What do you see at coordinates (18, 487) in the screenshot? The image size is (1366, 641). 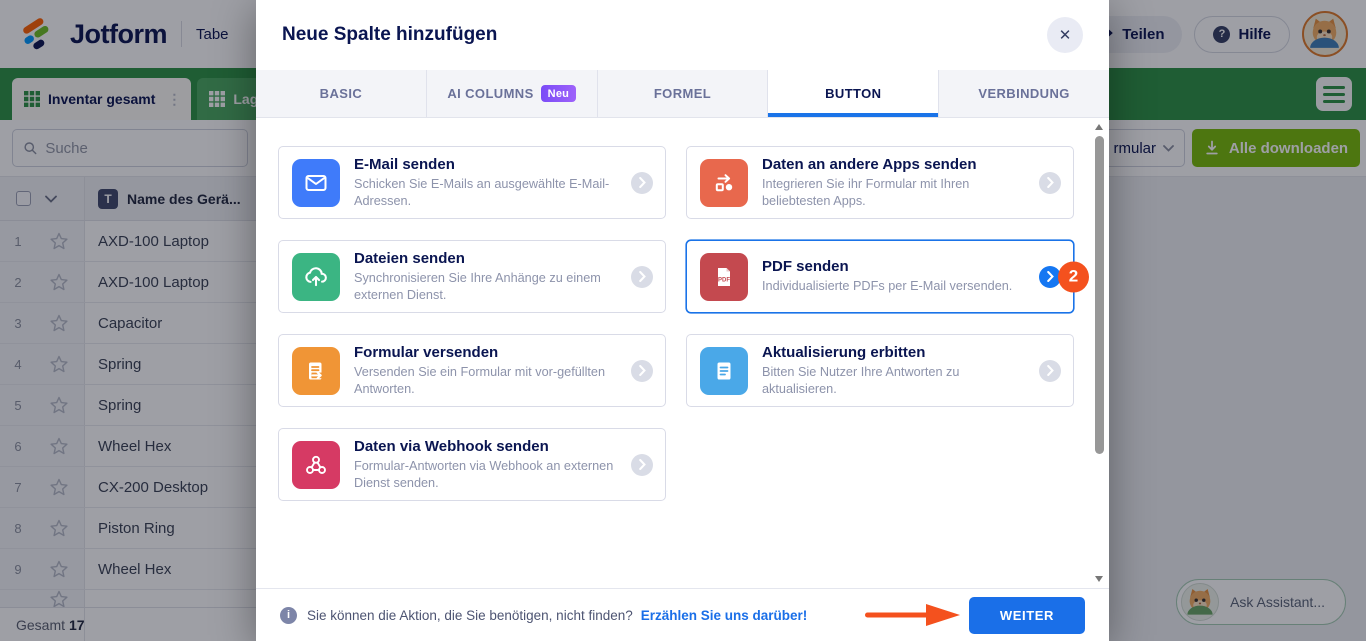 I see `row-number: 7` at bounding box center [18, 487].